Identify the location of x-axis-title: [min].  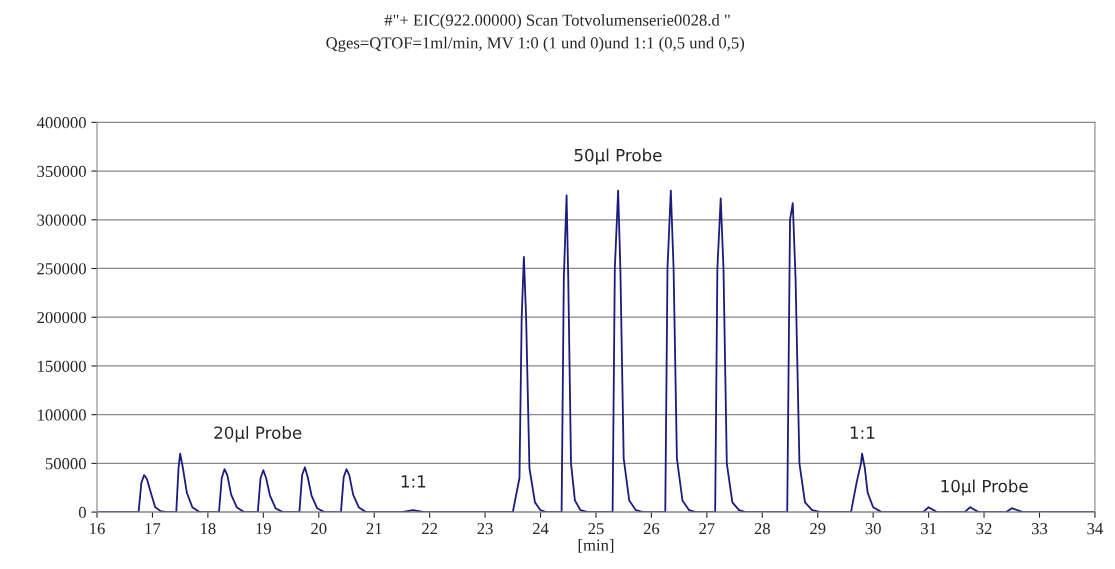
(596, 546).